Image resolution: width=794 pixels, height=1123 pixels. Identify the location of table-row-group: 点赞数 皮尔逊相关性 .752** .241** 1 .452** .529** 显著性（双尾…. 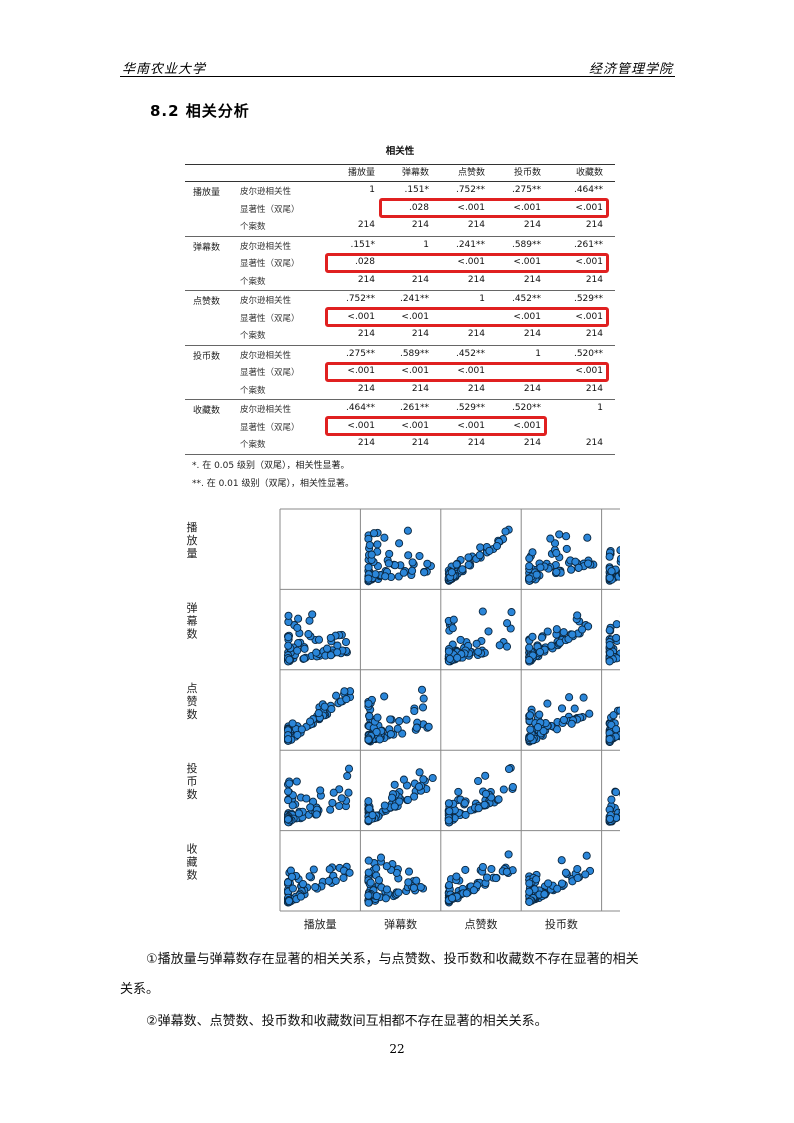
(400, 318).